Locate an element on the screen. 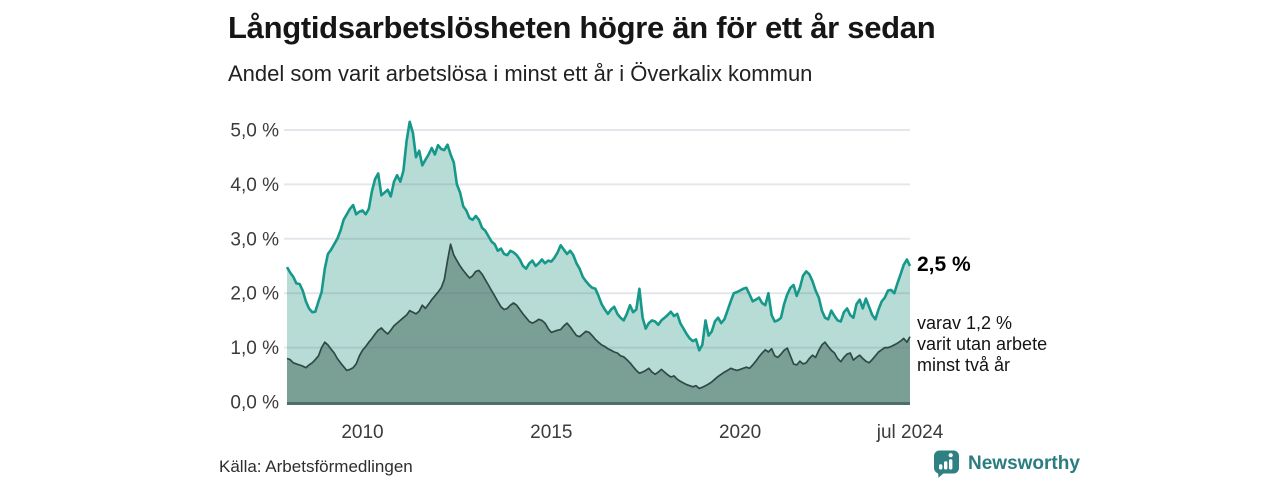 The image size is (1280, 480). y-tick-label: 4,0 % is located at coordinates (254, 185).